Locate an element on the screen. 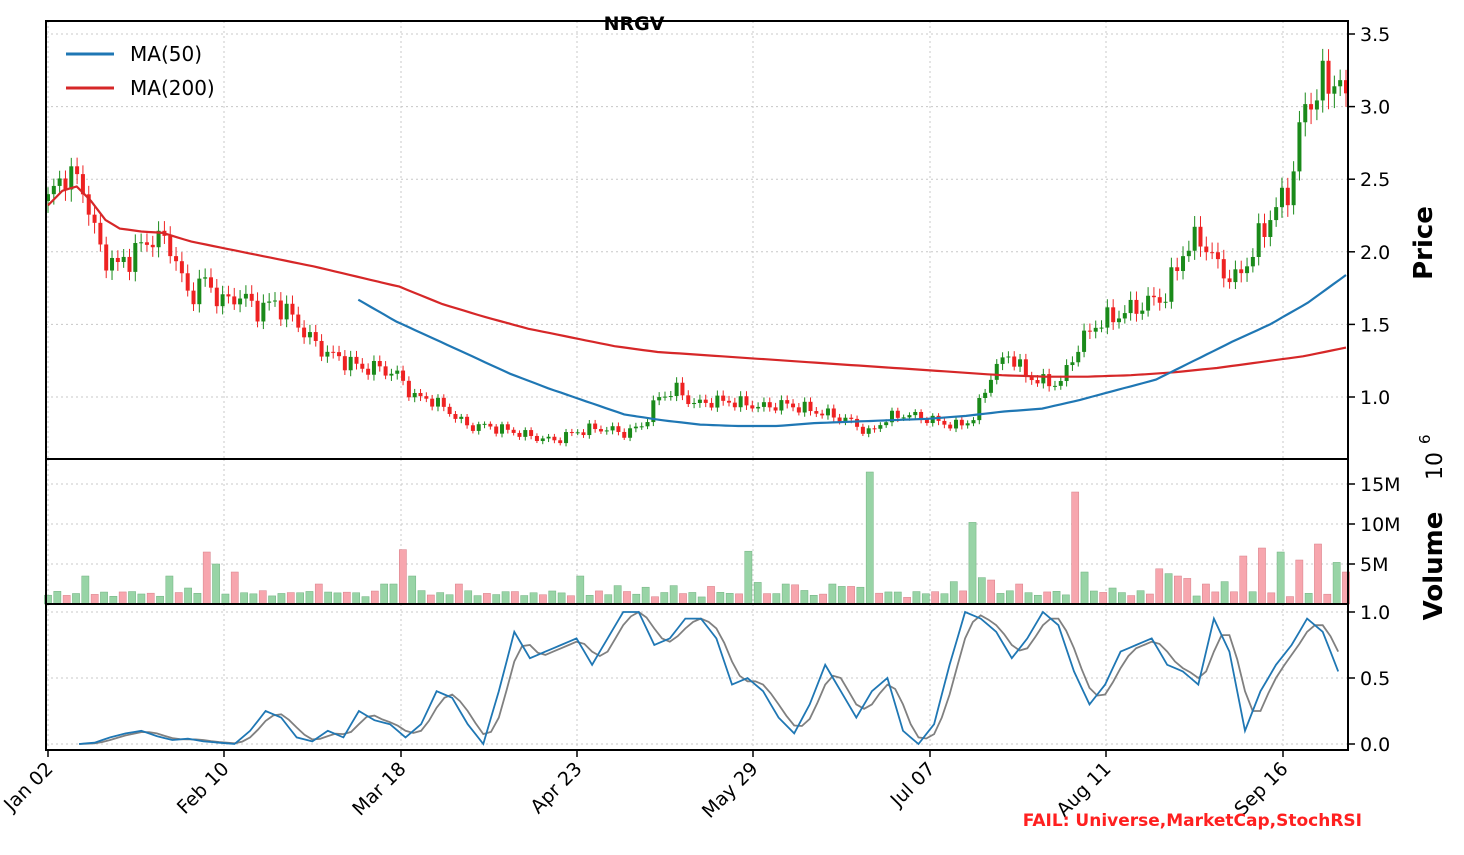 Image resolution: width=1464 pixels, height=855 pixels. price-tick-label: 3.0 is located at coordinates (1375, 108).